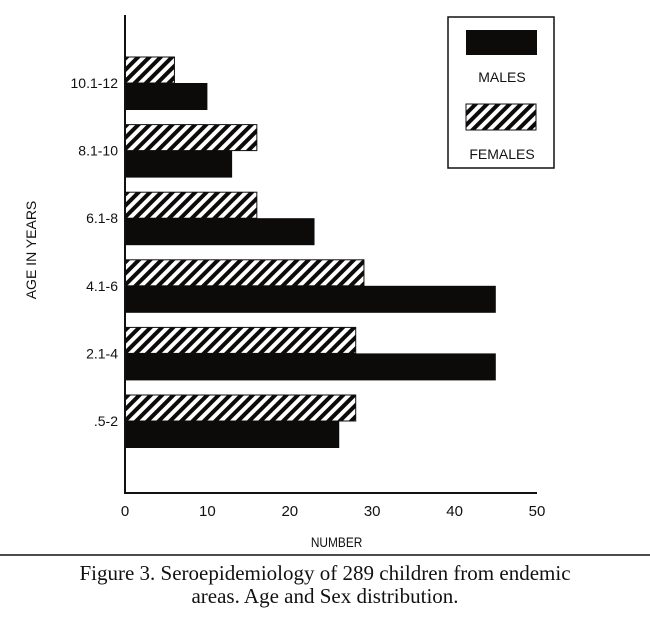 This screenshot has height=622, width=650. I want to click on y-axis-label: AGE IN YEARS, so click(31, 250).